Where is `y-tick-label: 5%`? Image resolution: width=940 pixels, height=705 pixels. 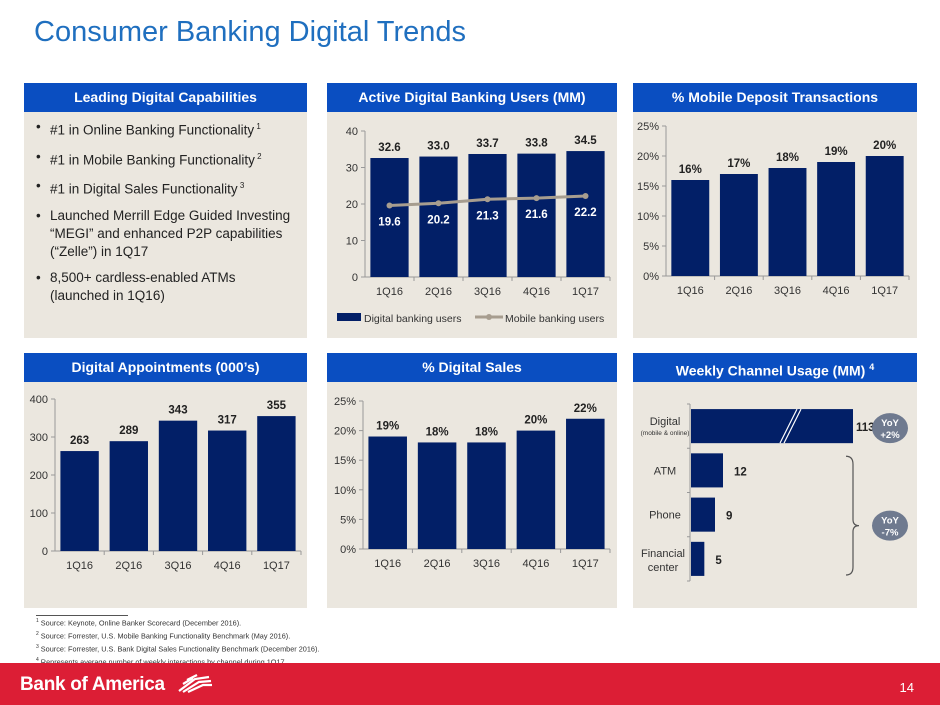
y-tick-label: 5% is located at coordinates (651, 247).